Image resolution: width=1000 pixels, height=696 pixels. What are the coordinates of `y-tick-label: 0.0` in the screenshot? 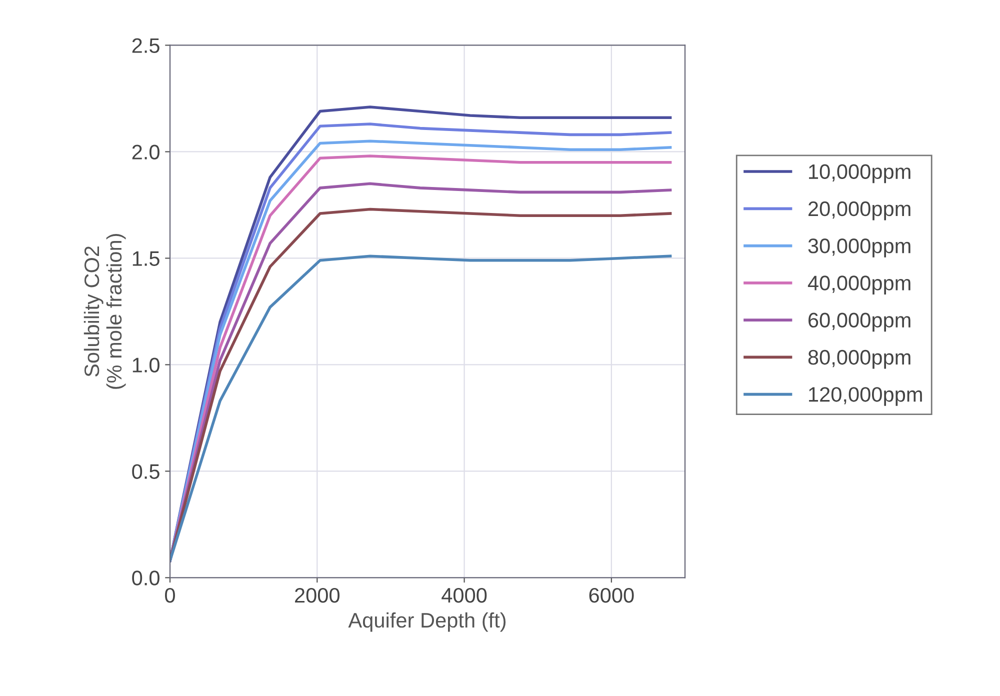 It's located at (146, 578).